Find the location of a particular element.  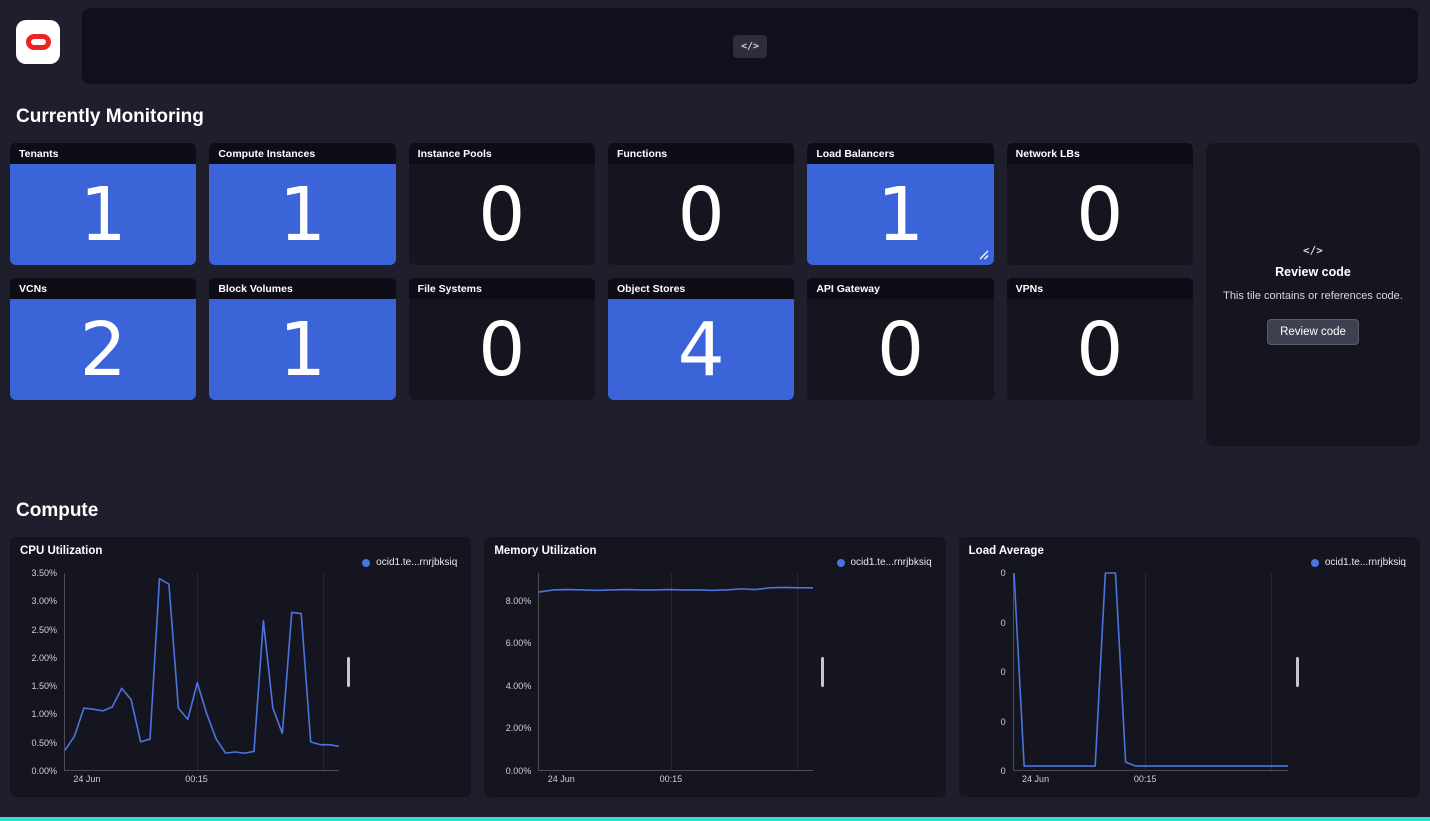

stat-tile: Functions 0 is located at coordinates (701, 204).